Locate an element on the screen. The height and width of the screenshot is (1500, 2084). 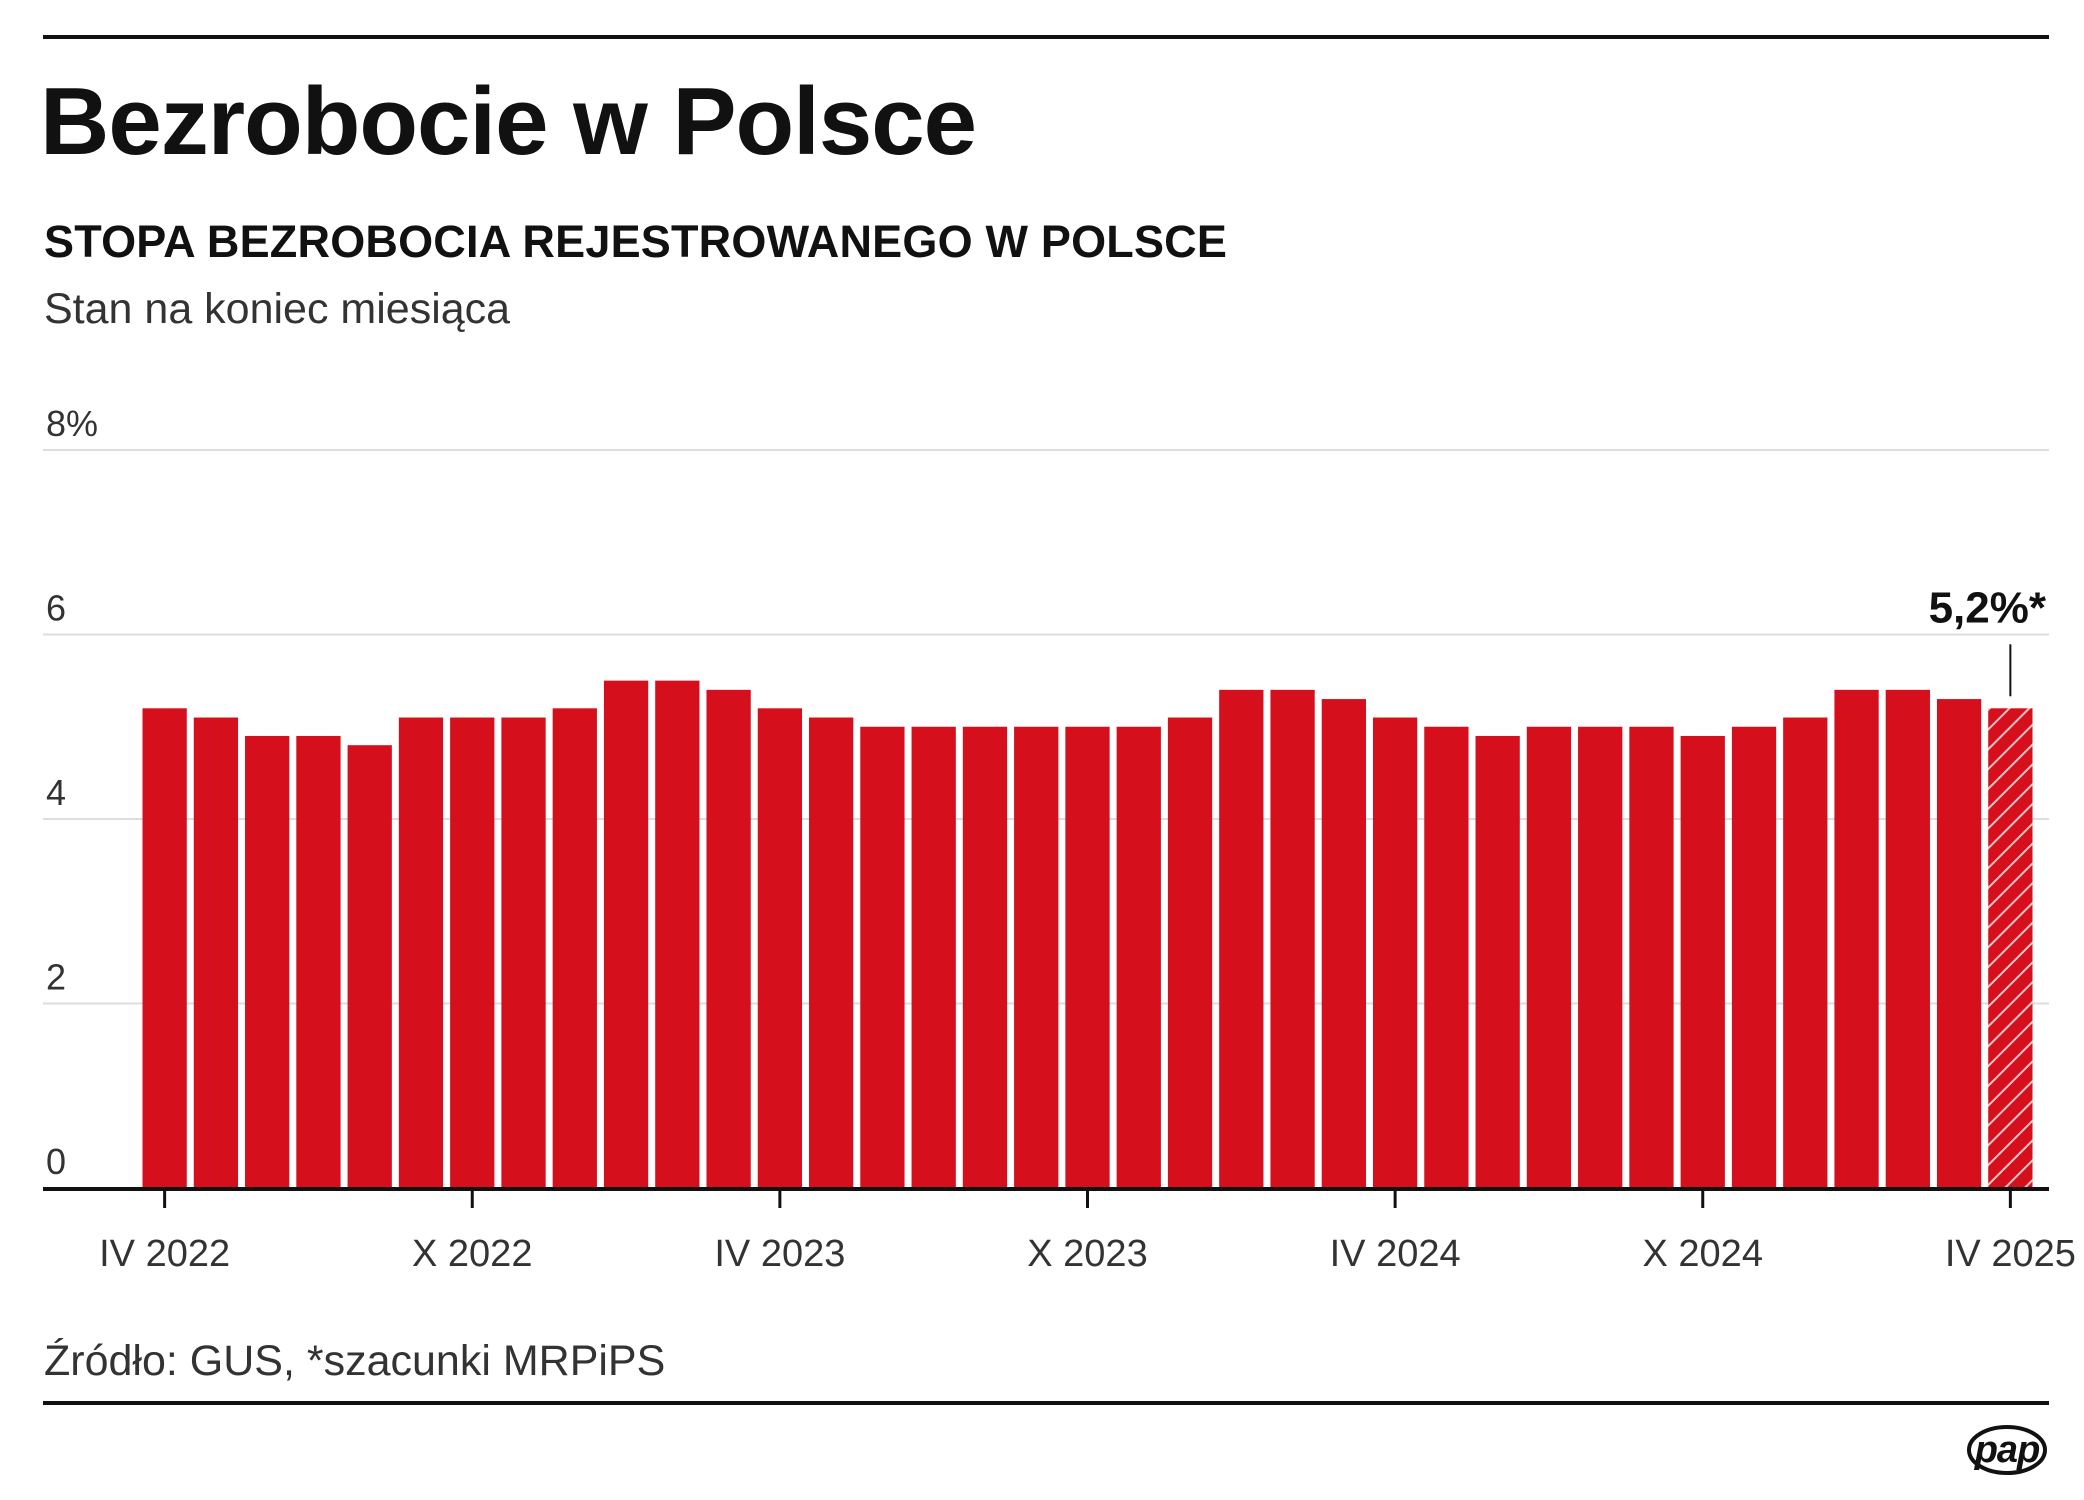
source-note: Źródło: GUS, *szacunki MRPiPS is located at coordinates (355, 1361).